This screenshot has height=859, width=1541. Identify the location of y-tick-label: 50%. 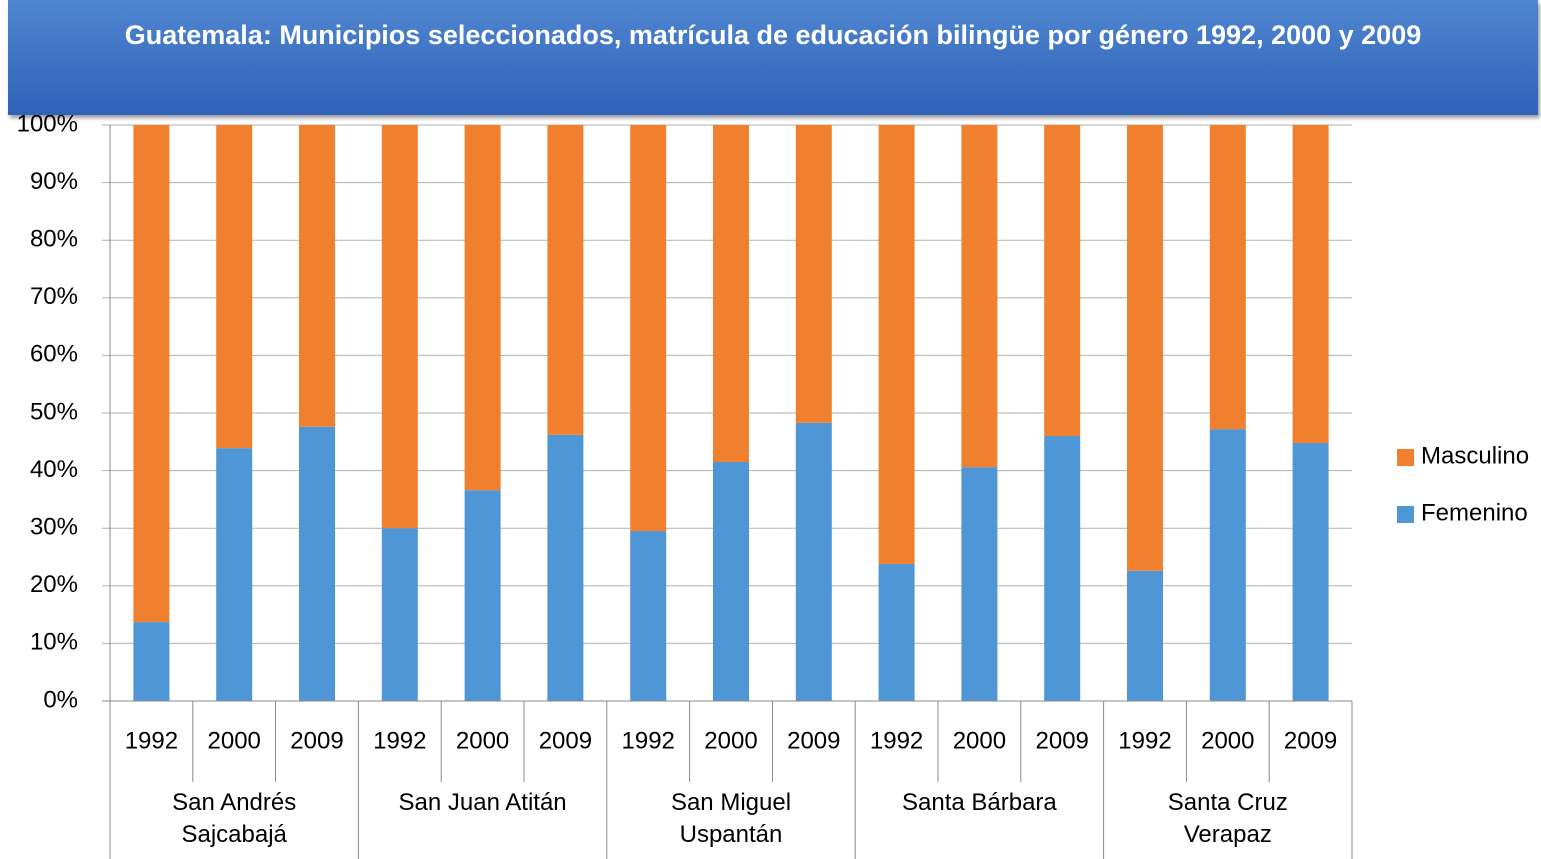
(54, 411).